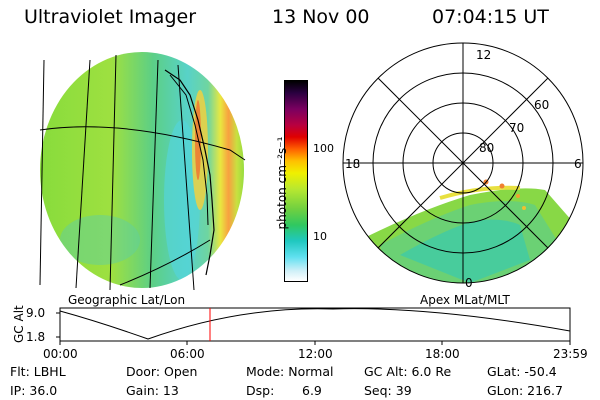 This screenshot has height=400, width=600. What do you see at coordinates (517, 128) in the screenshot?
I see `mlat-label-70: 70` at bounding box center [517, 128].